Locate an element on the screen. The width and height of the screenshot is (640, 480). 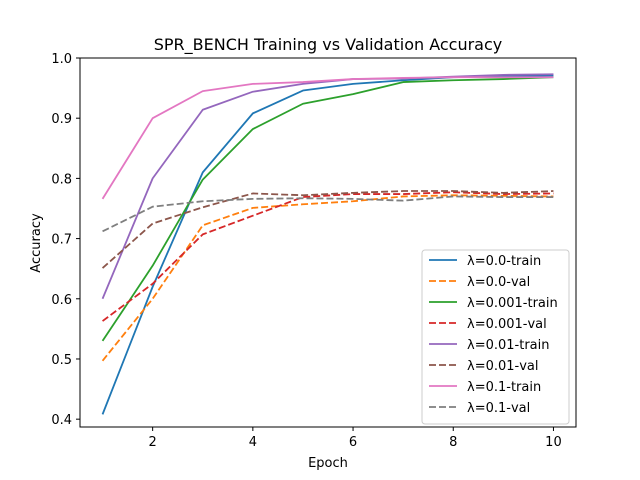
y-tick-label: 0.7 is located at coordinates (61, 240).